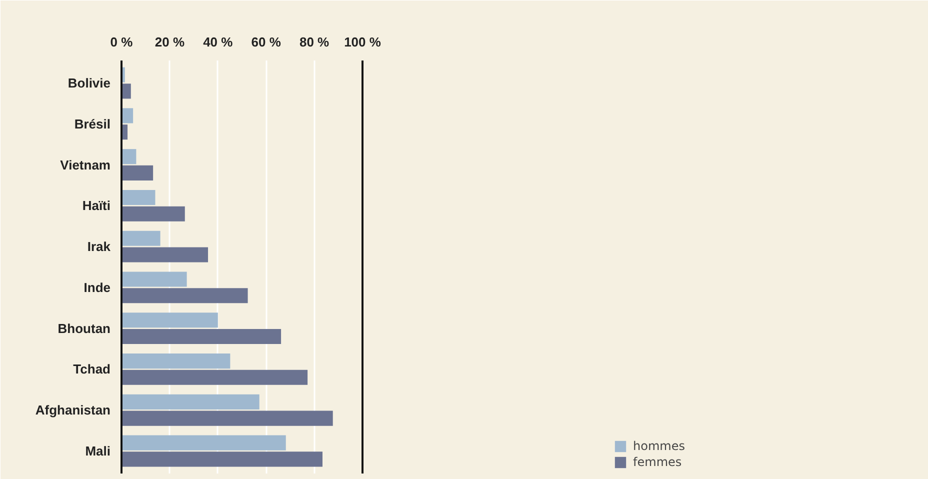 The height and width of the screenshot is (479, 928). I want to click on x-tick-label: 60 %, so click(266, 42).